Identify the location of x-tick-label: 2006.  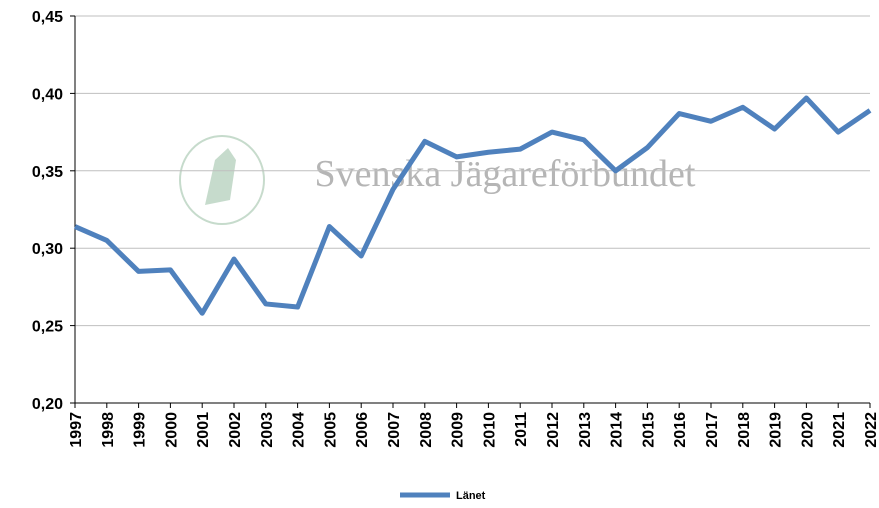
(362, 430).